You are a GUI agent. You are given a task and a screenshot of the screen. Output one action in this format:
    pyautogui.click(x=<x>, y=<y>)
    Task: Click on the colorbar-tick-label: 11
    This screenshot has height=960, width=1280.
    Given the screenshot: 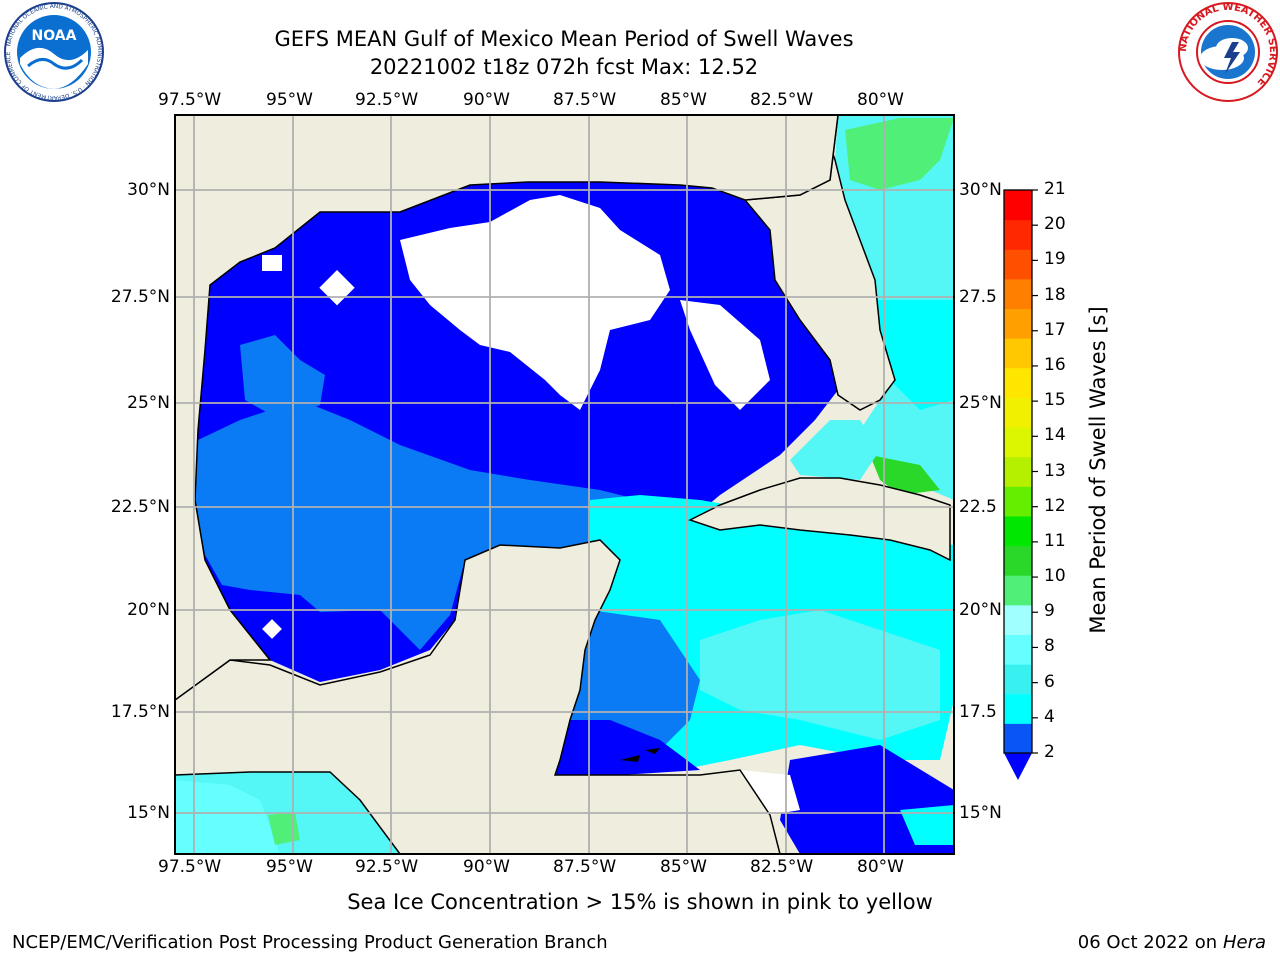 What is the action you would take?
    pyautogui.click(x=1055, y=540)
    